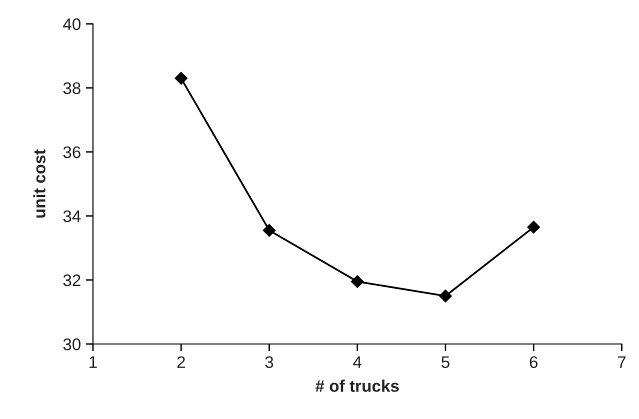 Image resolution: width=639 pixels, height=419 pixels. Describe the element at coordinates (357, 362) in the screenshot. I see `x-tick-label: 4` at that location.